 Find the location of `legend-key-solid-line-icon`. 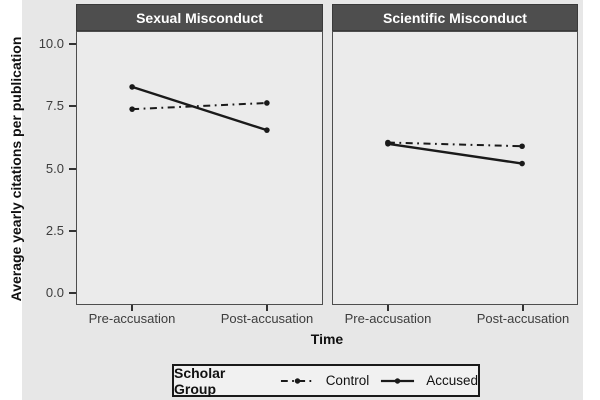

legend-key-solid-line-icon is located at coordinates (398, 380).